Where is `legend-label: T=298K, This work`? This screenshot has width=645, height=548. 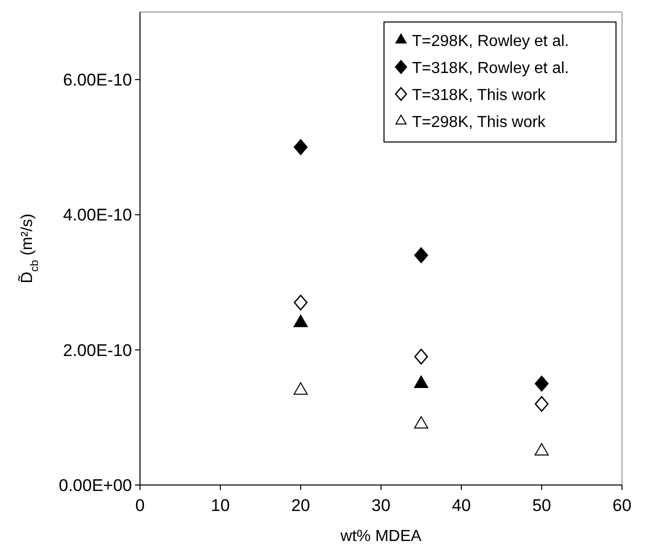
legend-label: T=298K, This work is located at coordinates (479, 122).